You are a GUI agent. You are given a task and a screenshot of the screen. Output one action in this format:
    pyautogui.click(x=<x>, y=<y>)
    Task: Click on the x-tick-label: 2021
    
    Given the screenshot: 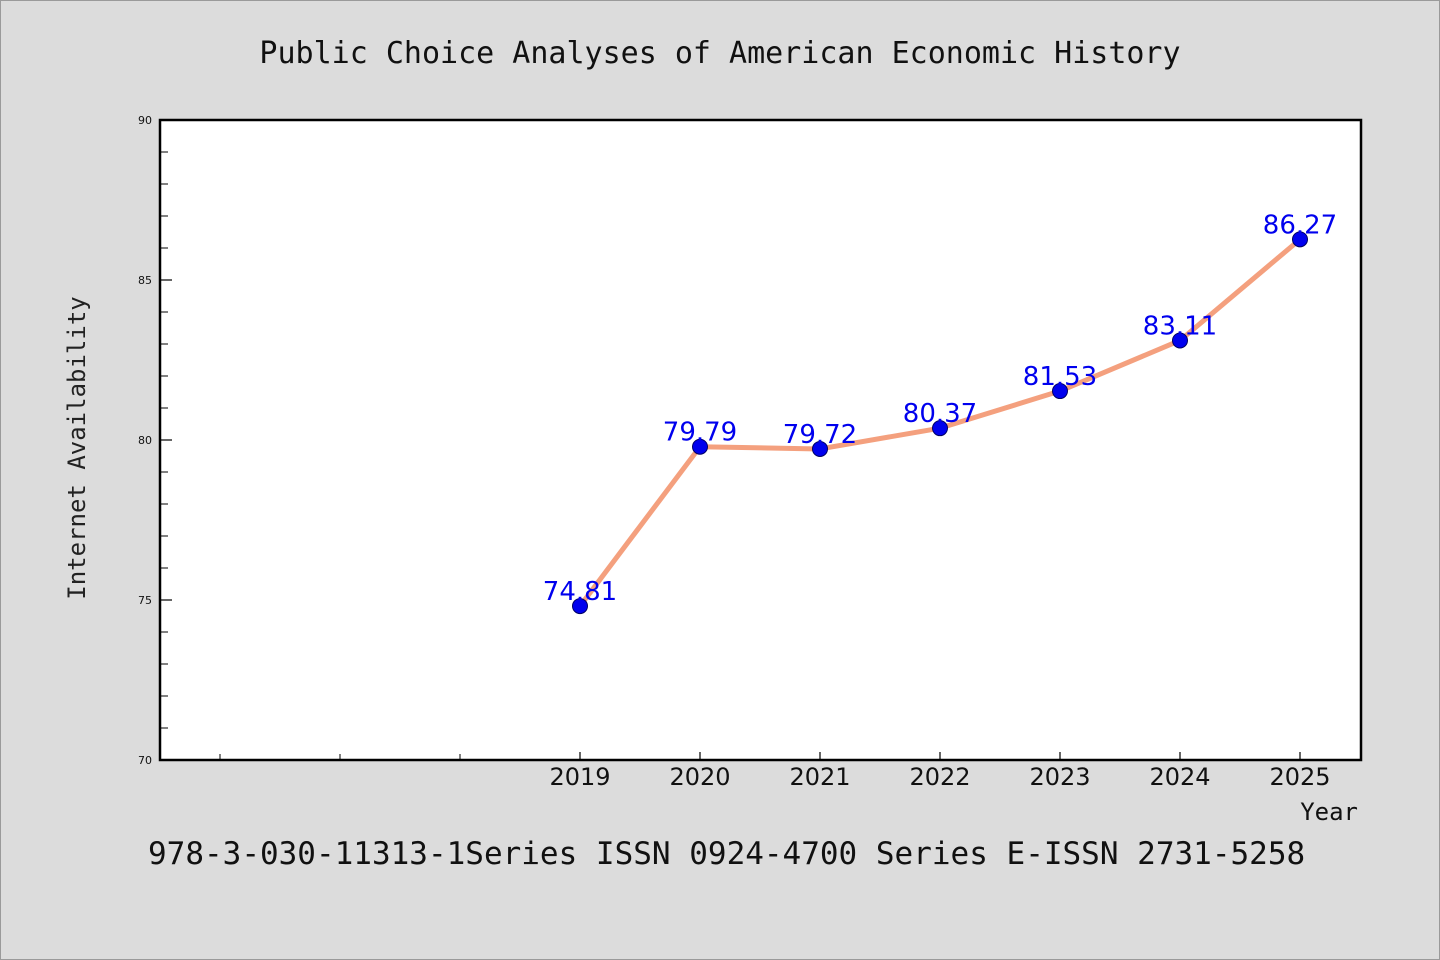 What is the action you would take?
    pyautogui.click(x=819, y=777)
    